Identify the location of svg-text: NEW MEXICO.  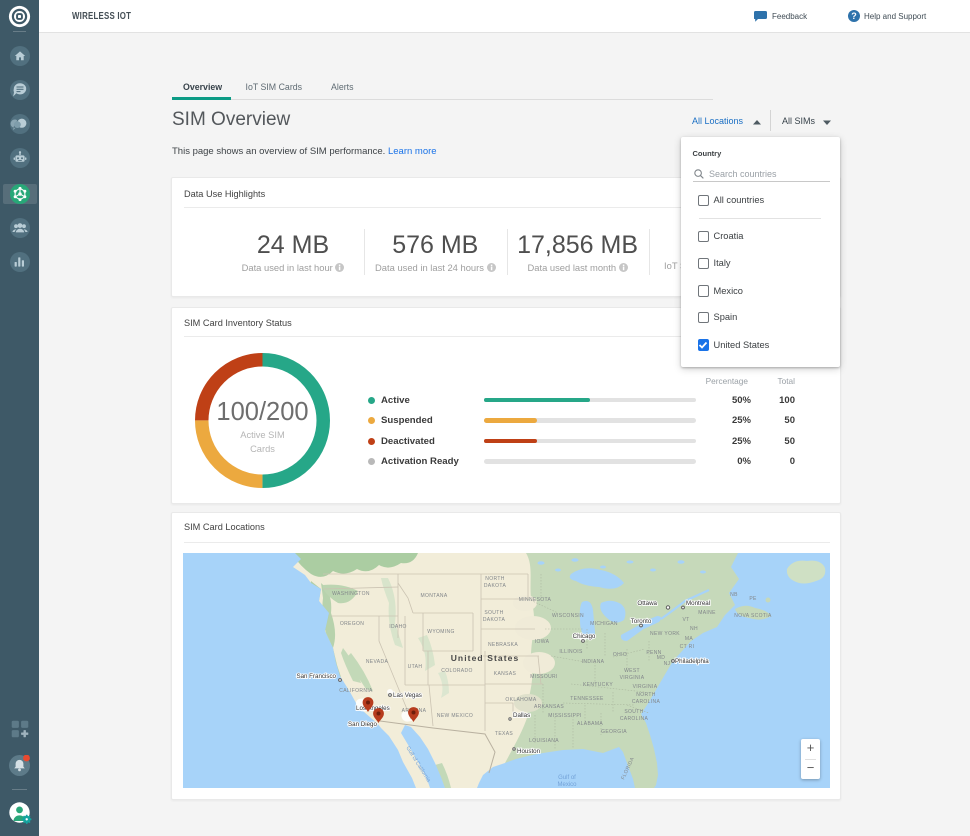
(455, 716).